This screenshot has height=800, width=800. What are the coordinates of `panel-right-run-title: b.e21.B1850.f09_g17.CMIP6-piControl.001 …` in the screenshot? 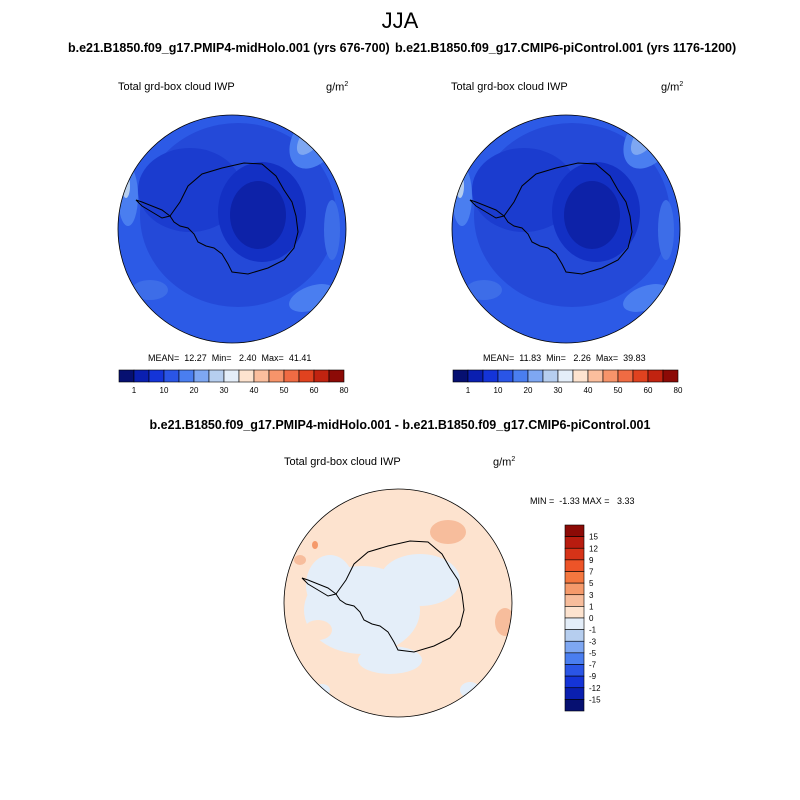 It's located at (566, 48).